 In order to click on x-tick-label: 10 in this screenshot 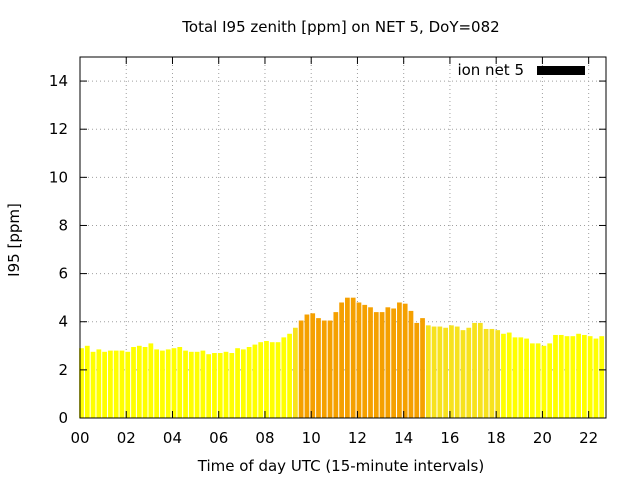, I will do `click(311, 438)`.